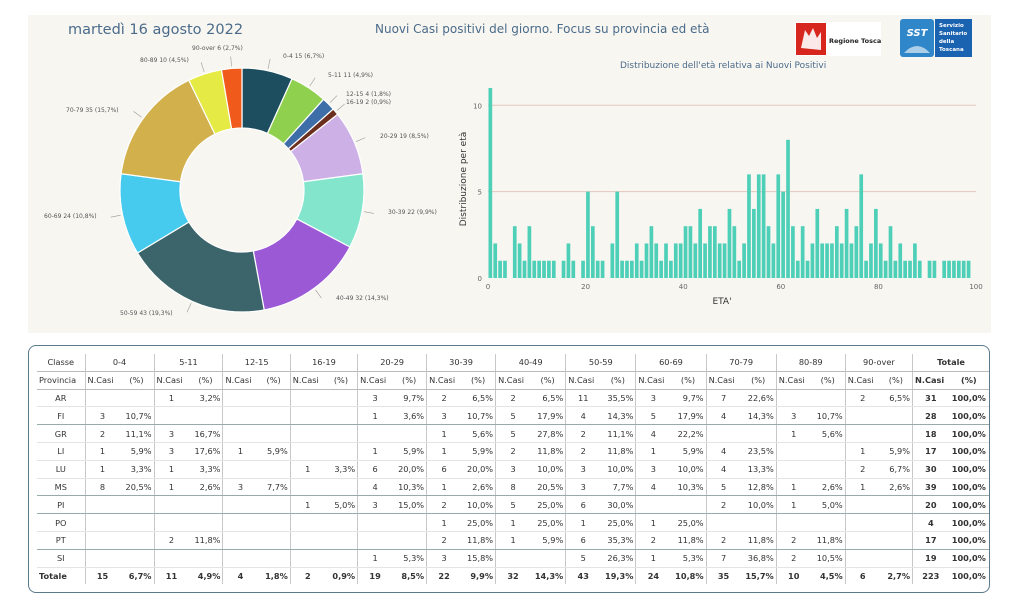  I want to click on cell-total-ncasi: 19, so click(930, 558).